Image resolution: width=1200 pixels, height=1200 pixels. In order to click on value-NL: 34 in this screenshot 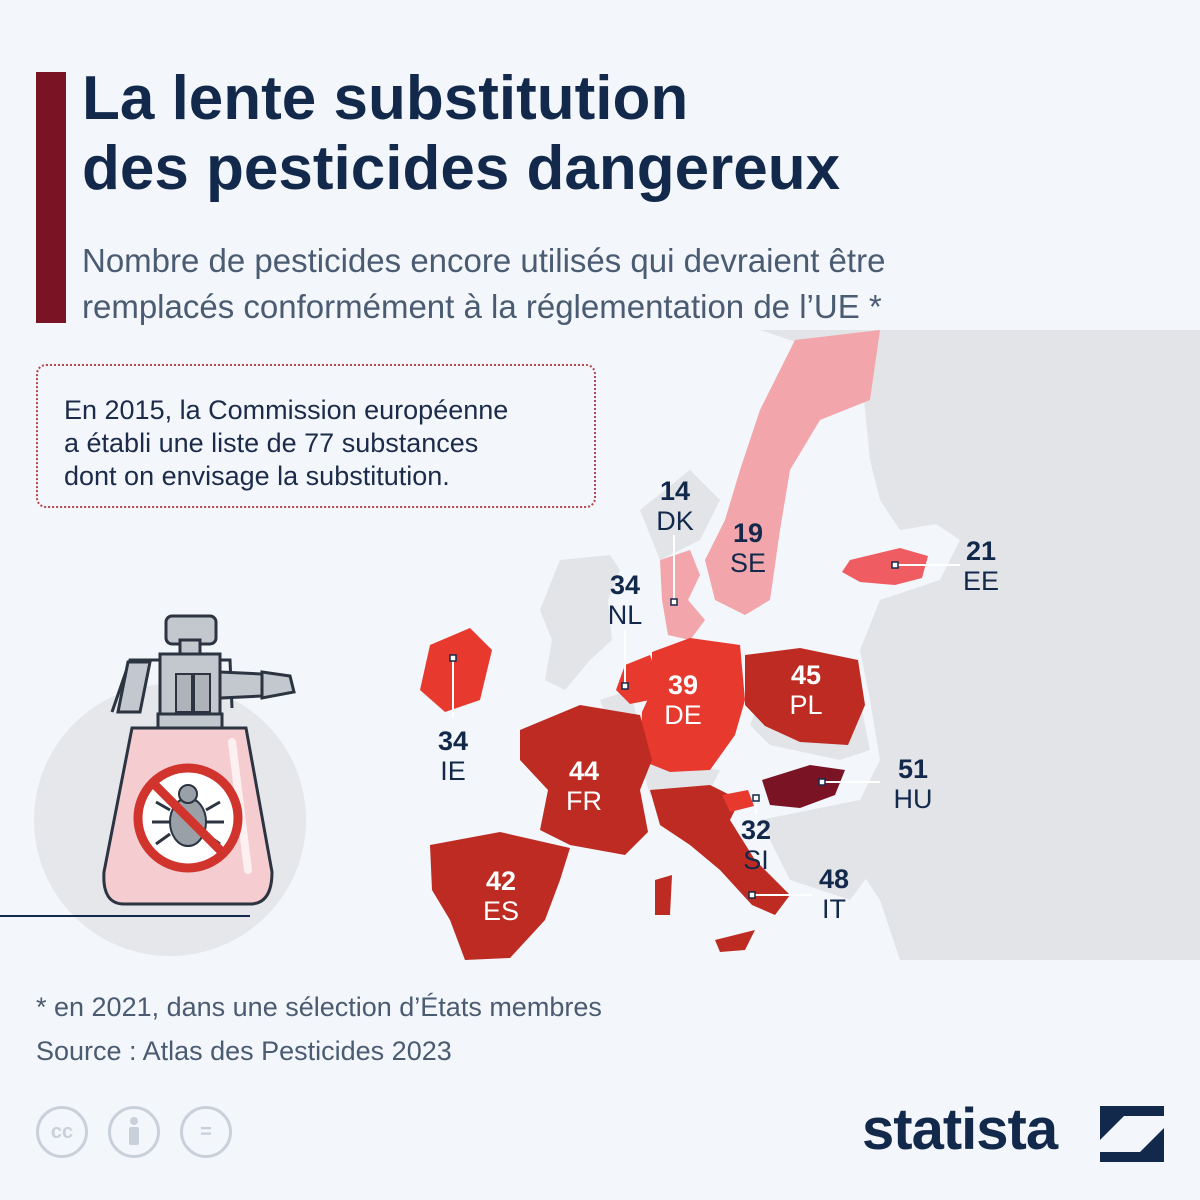, I will do `click(625, 585)`.